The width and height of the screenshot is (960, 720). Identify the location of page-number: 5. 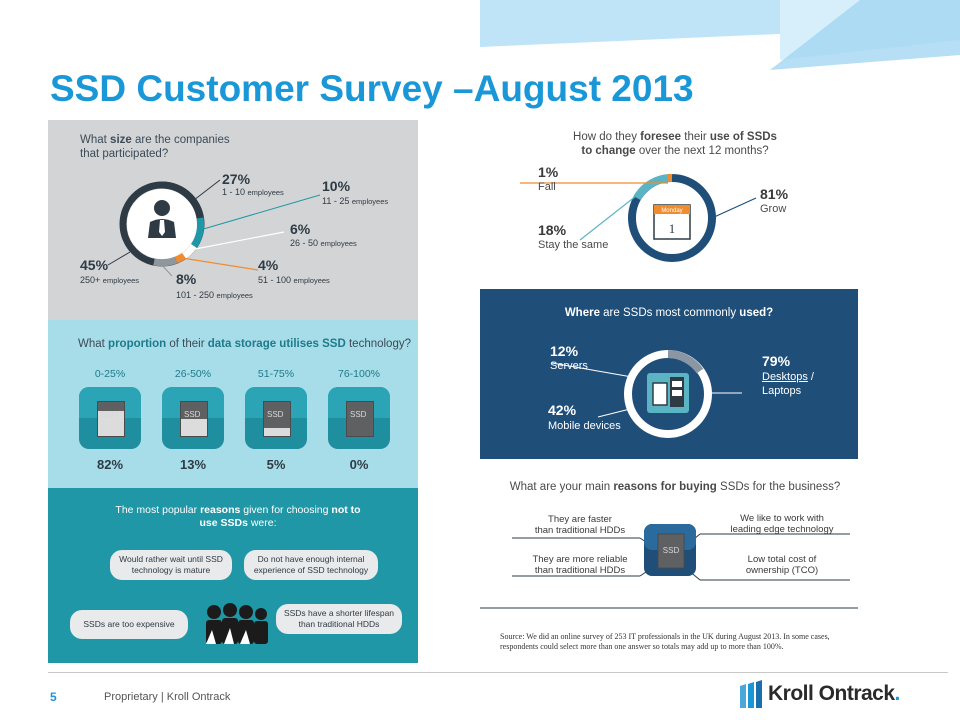
(53, 697).